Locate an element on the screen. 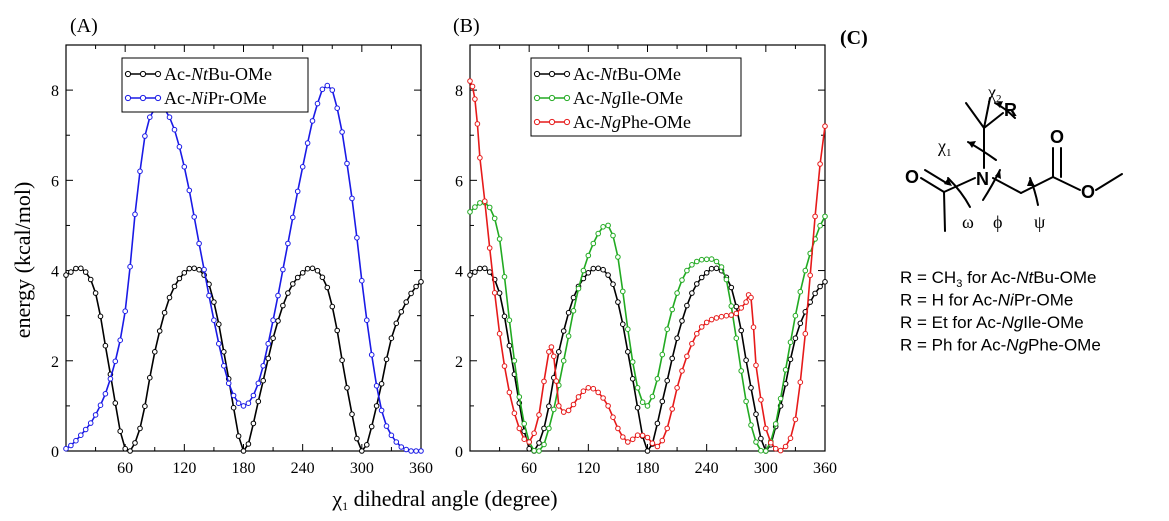  bond-o-me is located at coordinates (1109, 182).